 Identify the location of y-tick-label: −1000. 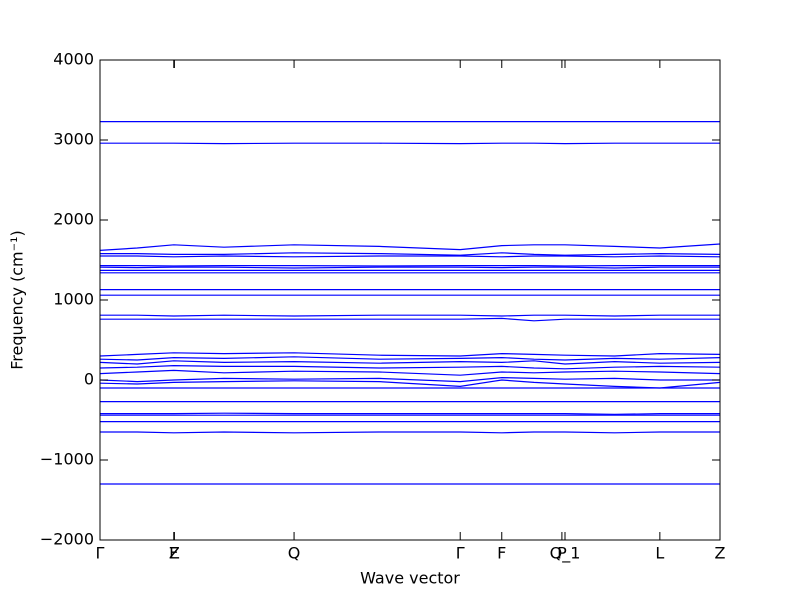
(67, 459).